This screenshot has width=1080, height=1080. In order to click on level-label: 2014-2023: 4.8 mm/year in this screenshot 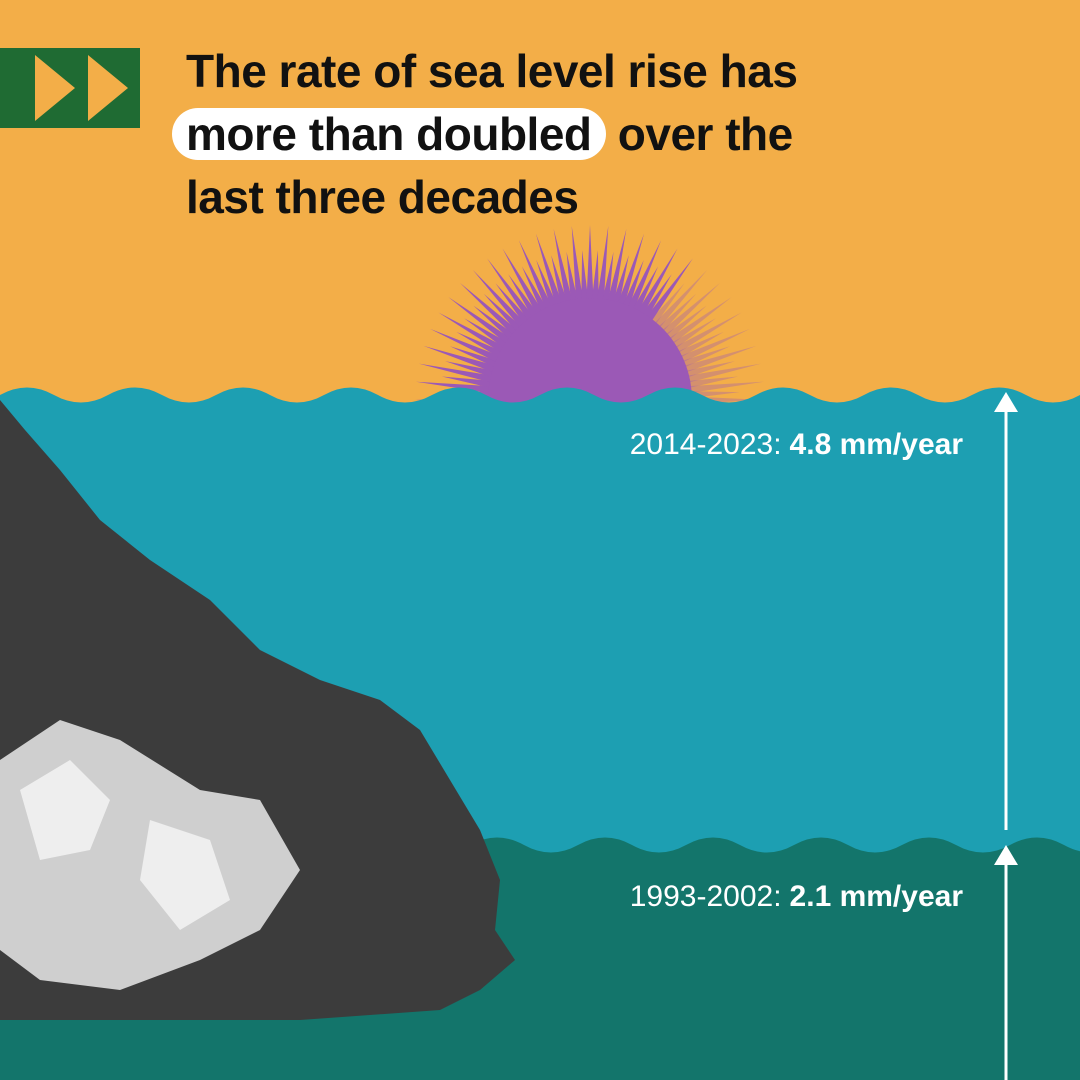, I will do `click(796, 445)`.